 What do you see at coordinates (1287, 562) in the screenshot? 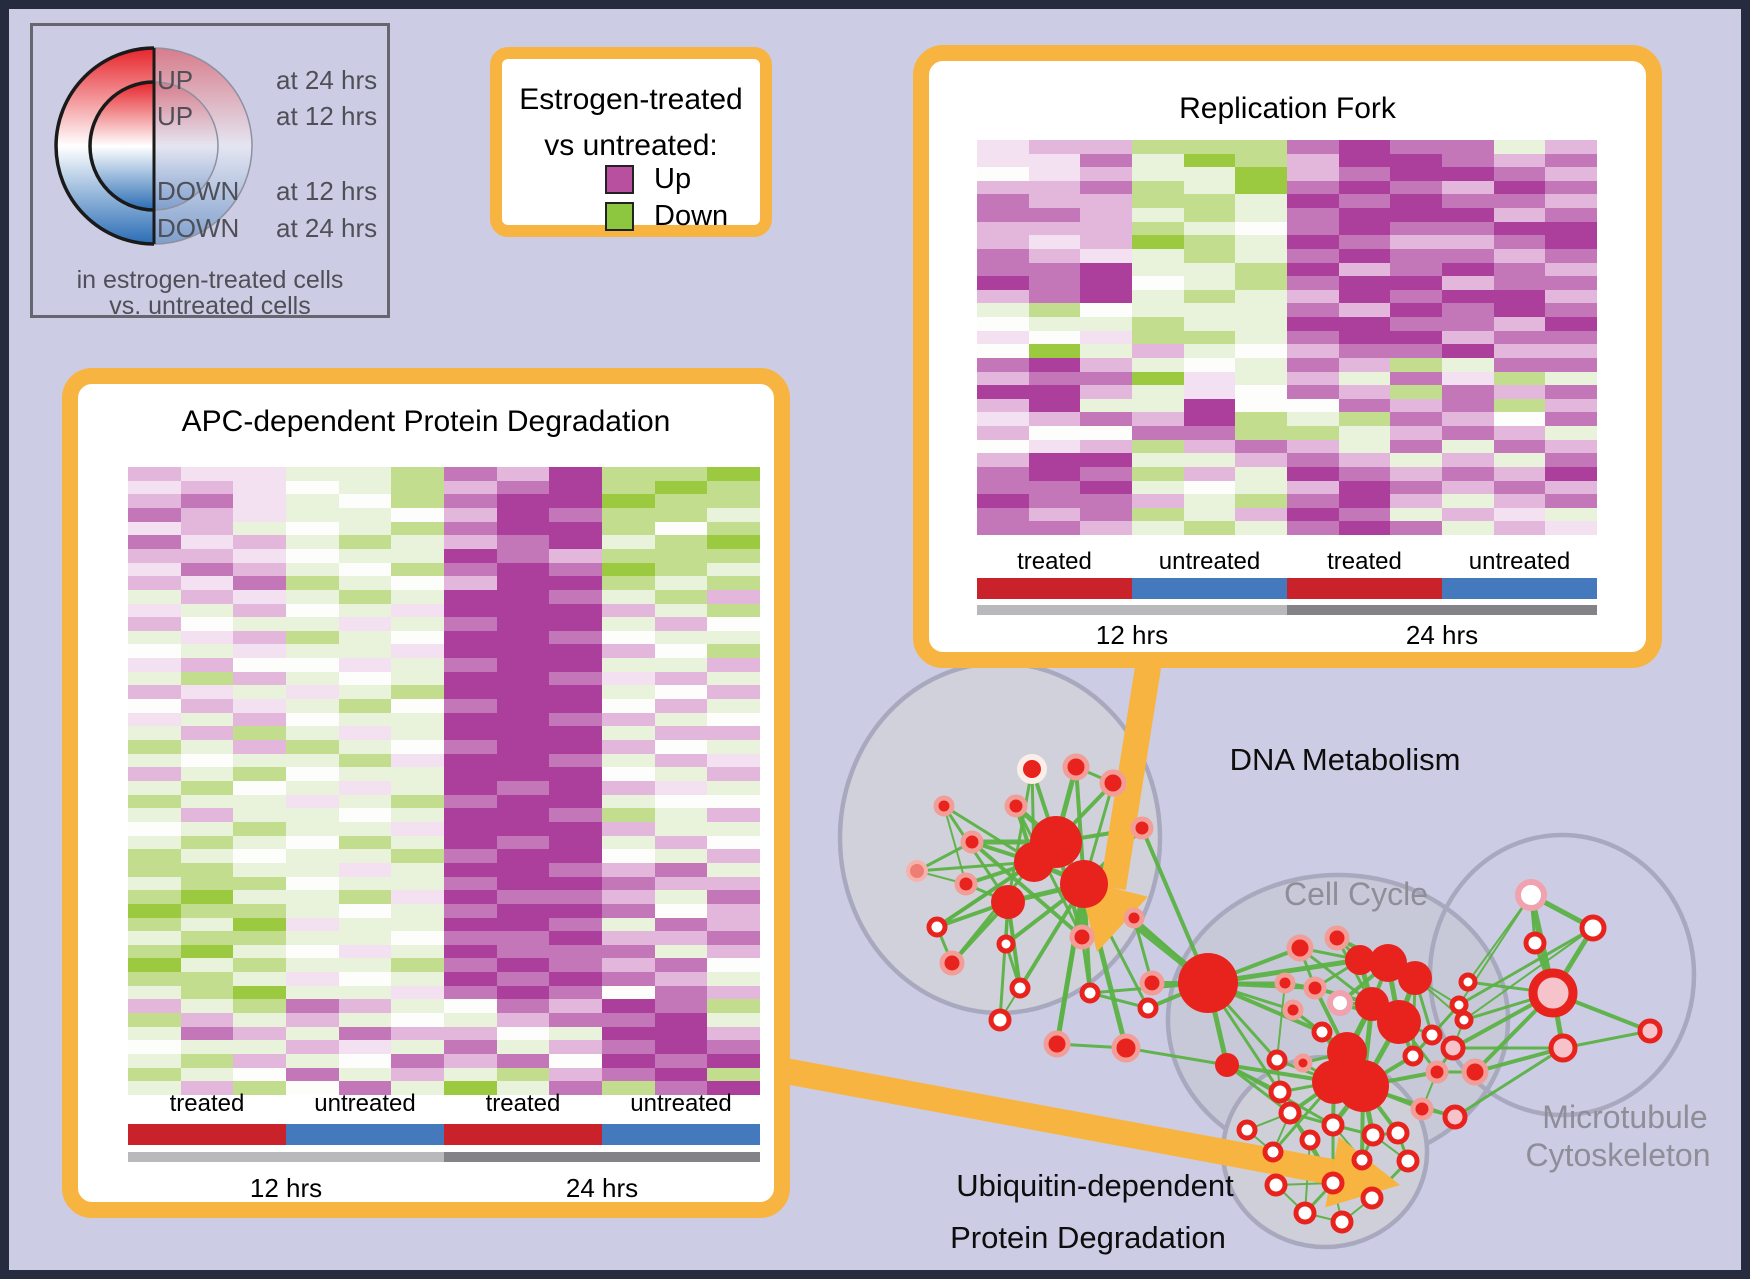
I see `rep-group-labels: treated untreated treated untreated` at bounding box center [1287, 562].